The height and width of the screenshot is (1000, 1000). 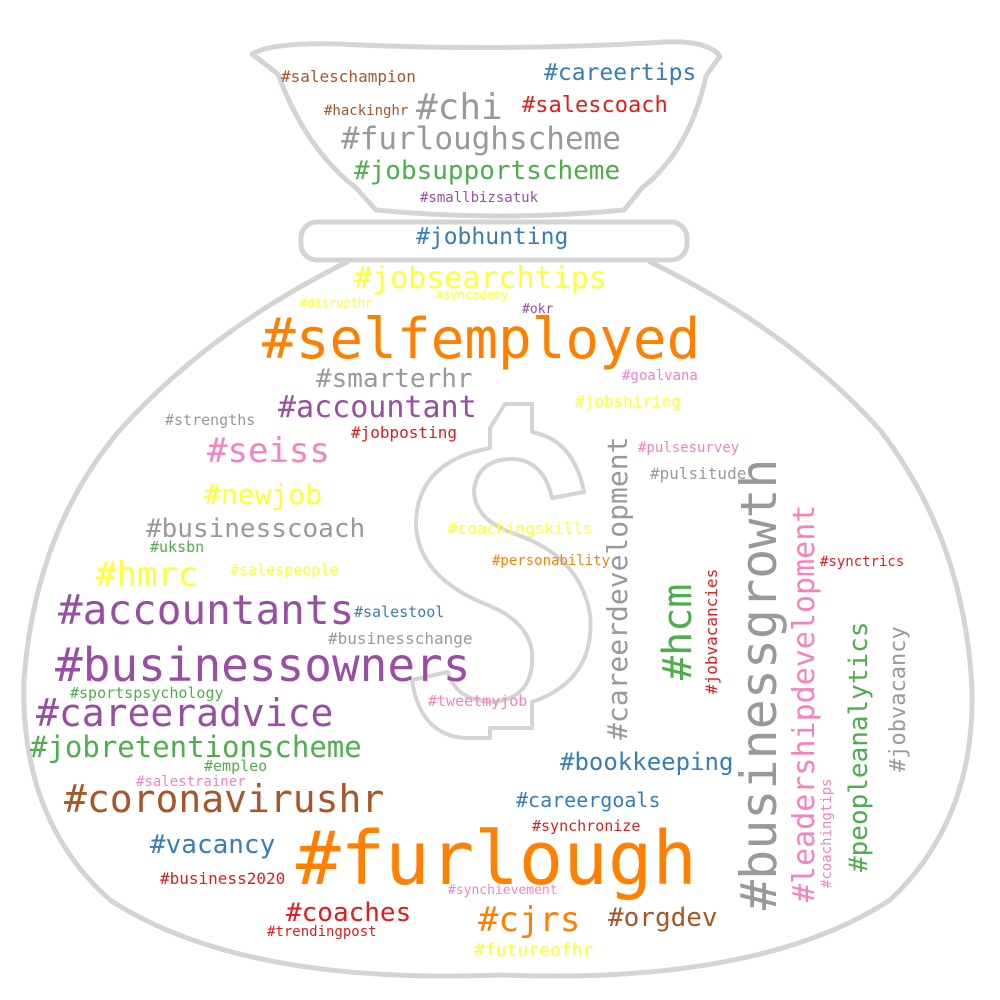 What do you see at coordinates (399, 612) in the screenshot?
I see `word-salestool: #salestool` at bounding box center [399, 612].